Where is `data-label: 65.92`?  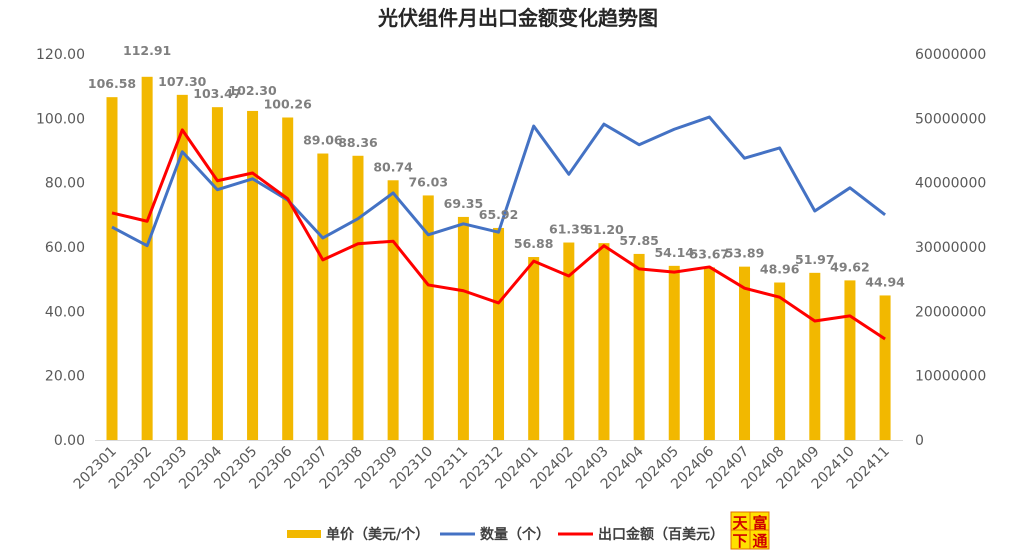
data-label: 65.92 is located at coordinates (499, 214).